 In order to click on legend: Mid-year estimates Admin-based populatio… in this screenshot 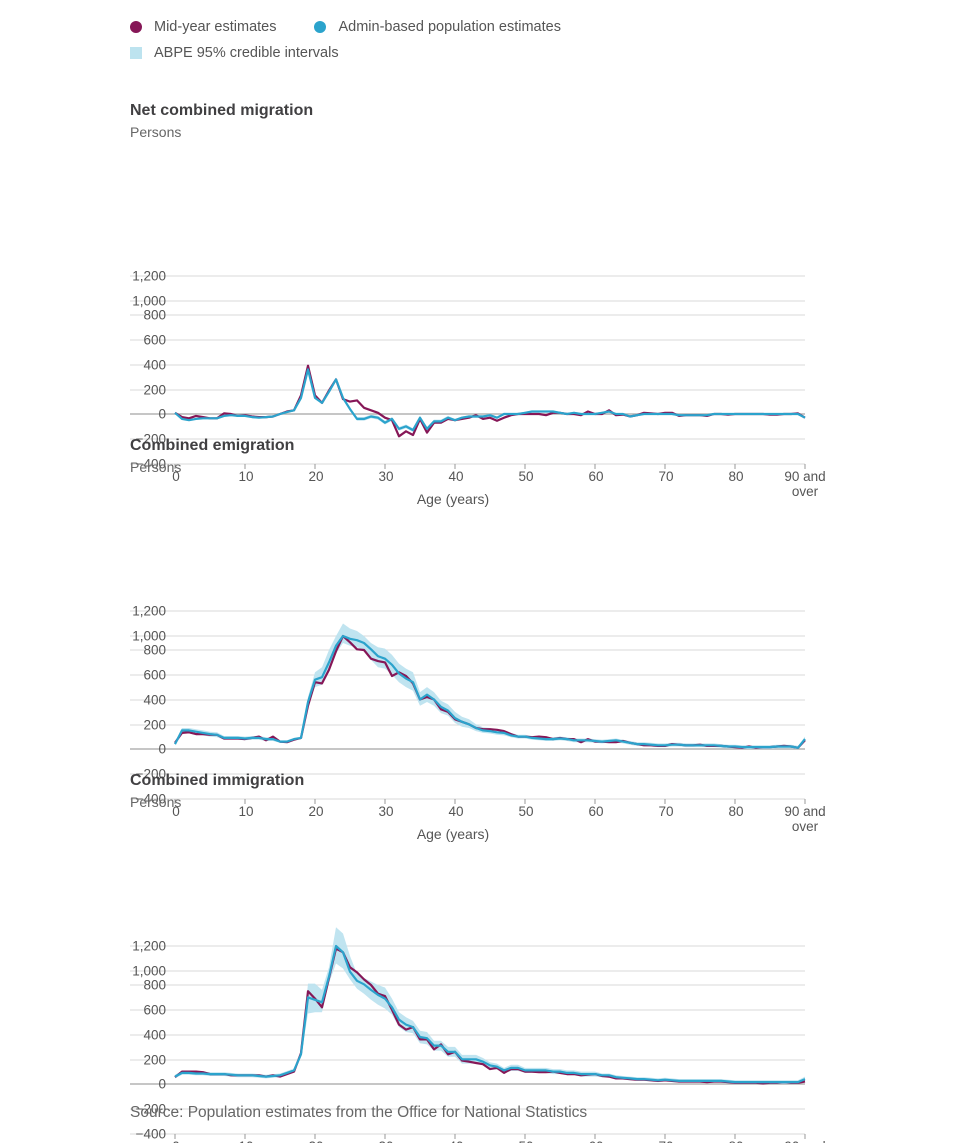, I will do `click(480, 42)`.